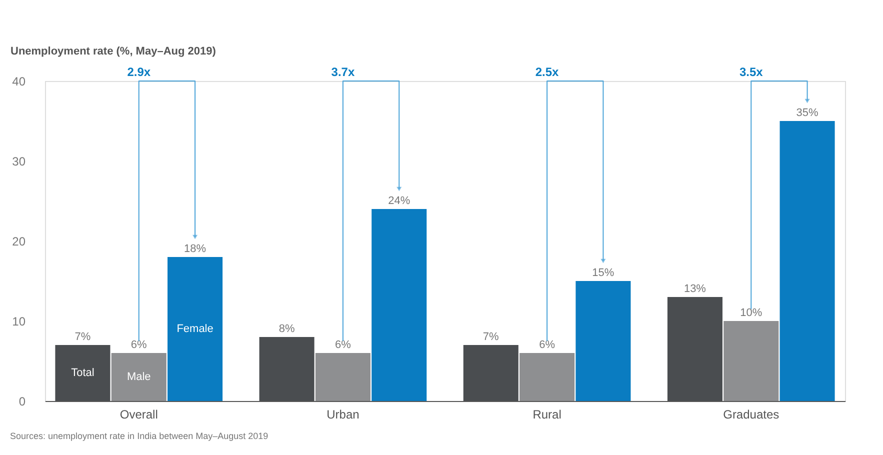 The height and width of the screenshot is (455, 883). I want to click on series-label: Male, so click(138, 377).